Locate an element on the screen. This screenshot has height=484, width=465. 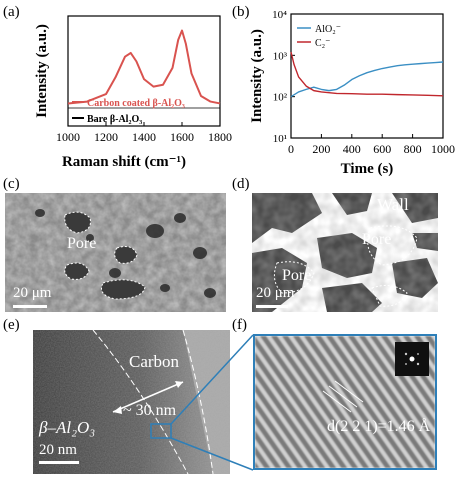
scale-label-e: 20 nm is located at coordinates (58, 450).